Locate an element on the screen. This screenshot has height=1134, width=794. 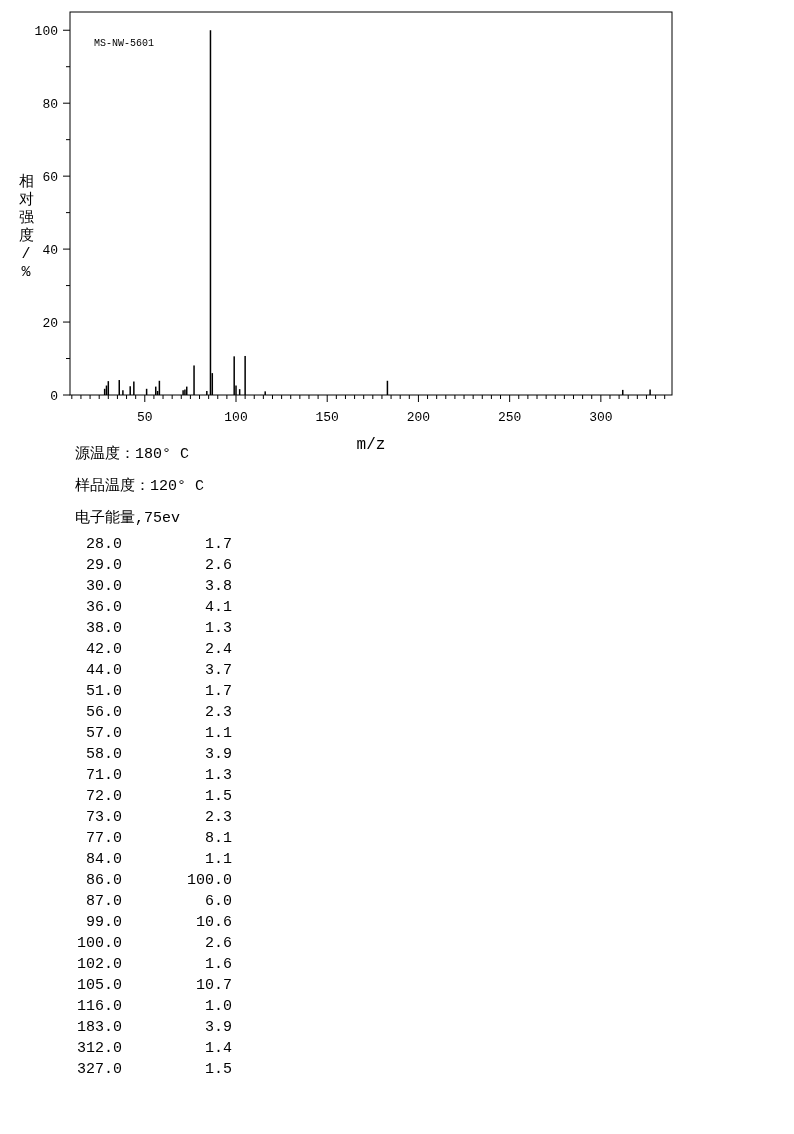
x-tick-label: 50 is located at coordinates (144, 417).